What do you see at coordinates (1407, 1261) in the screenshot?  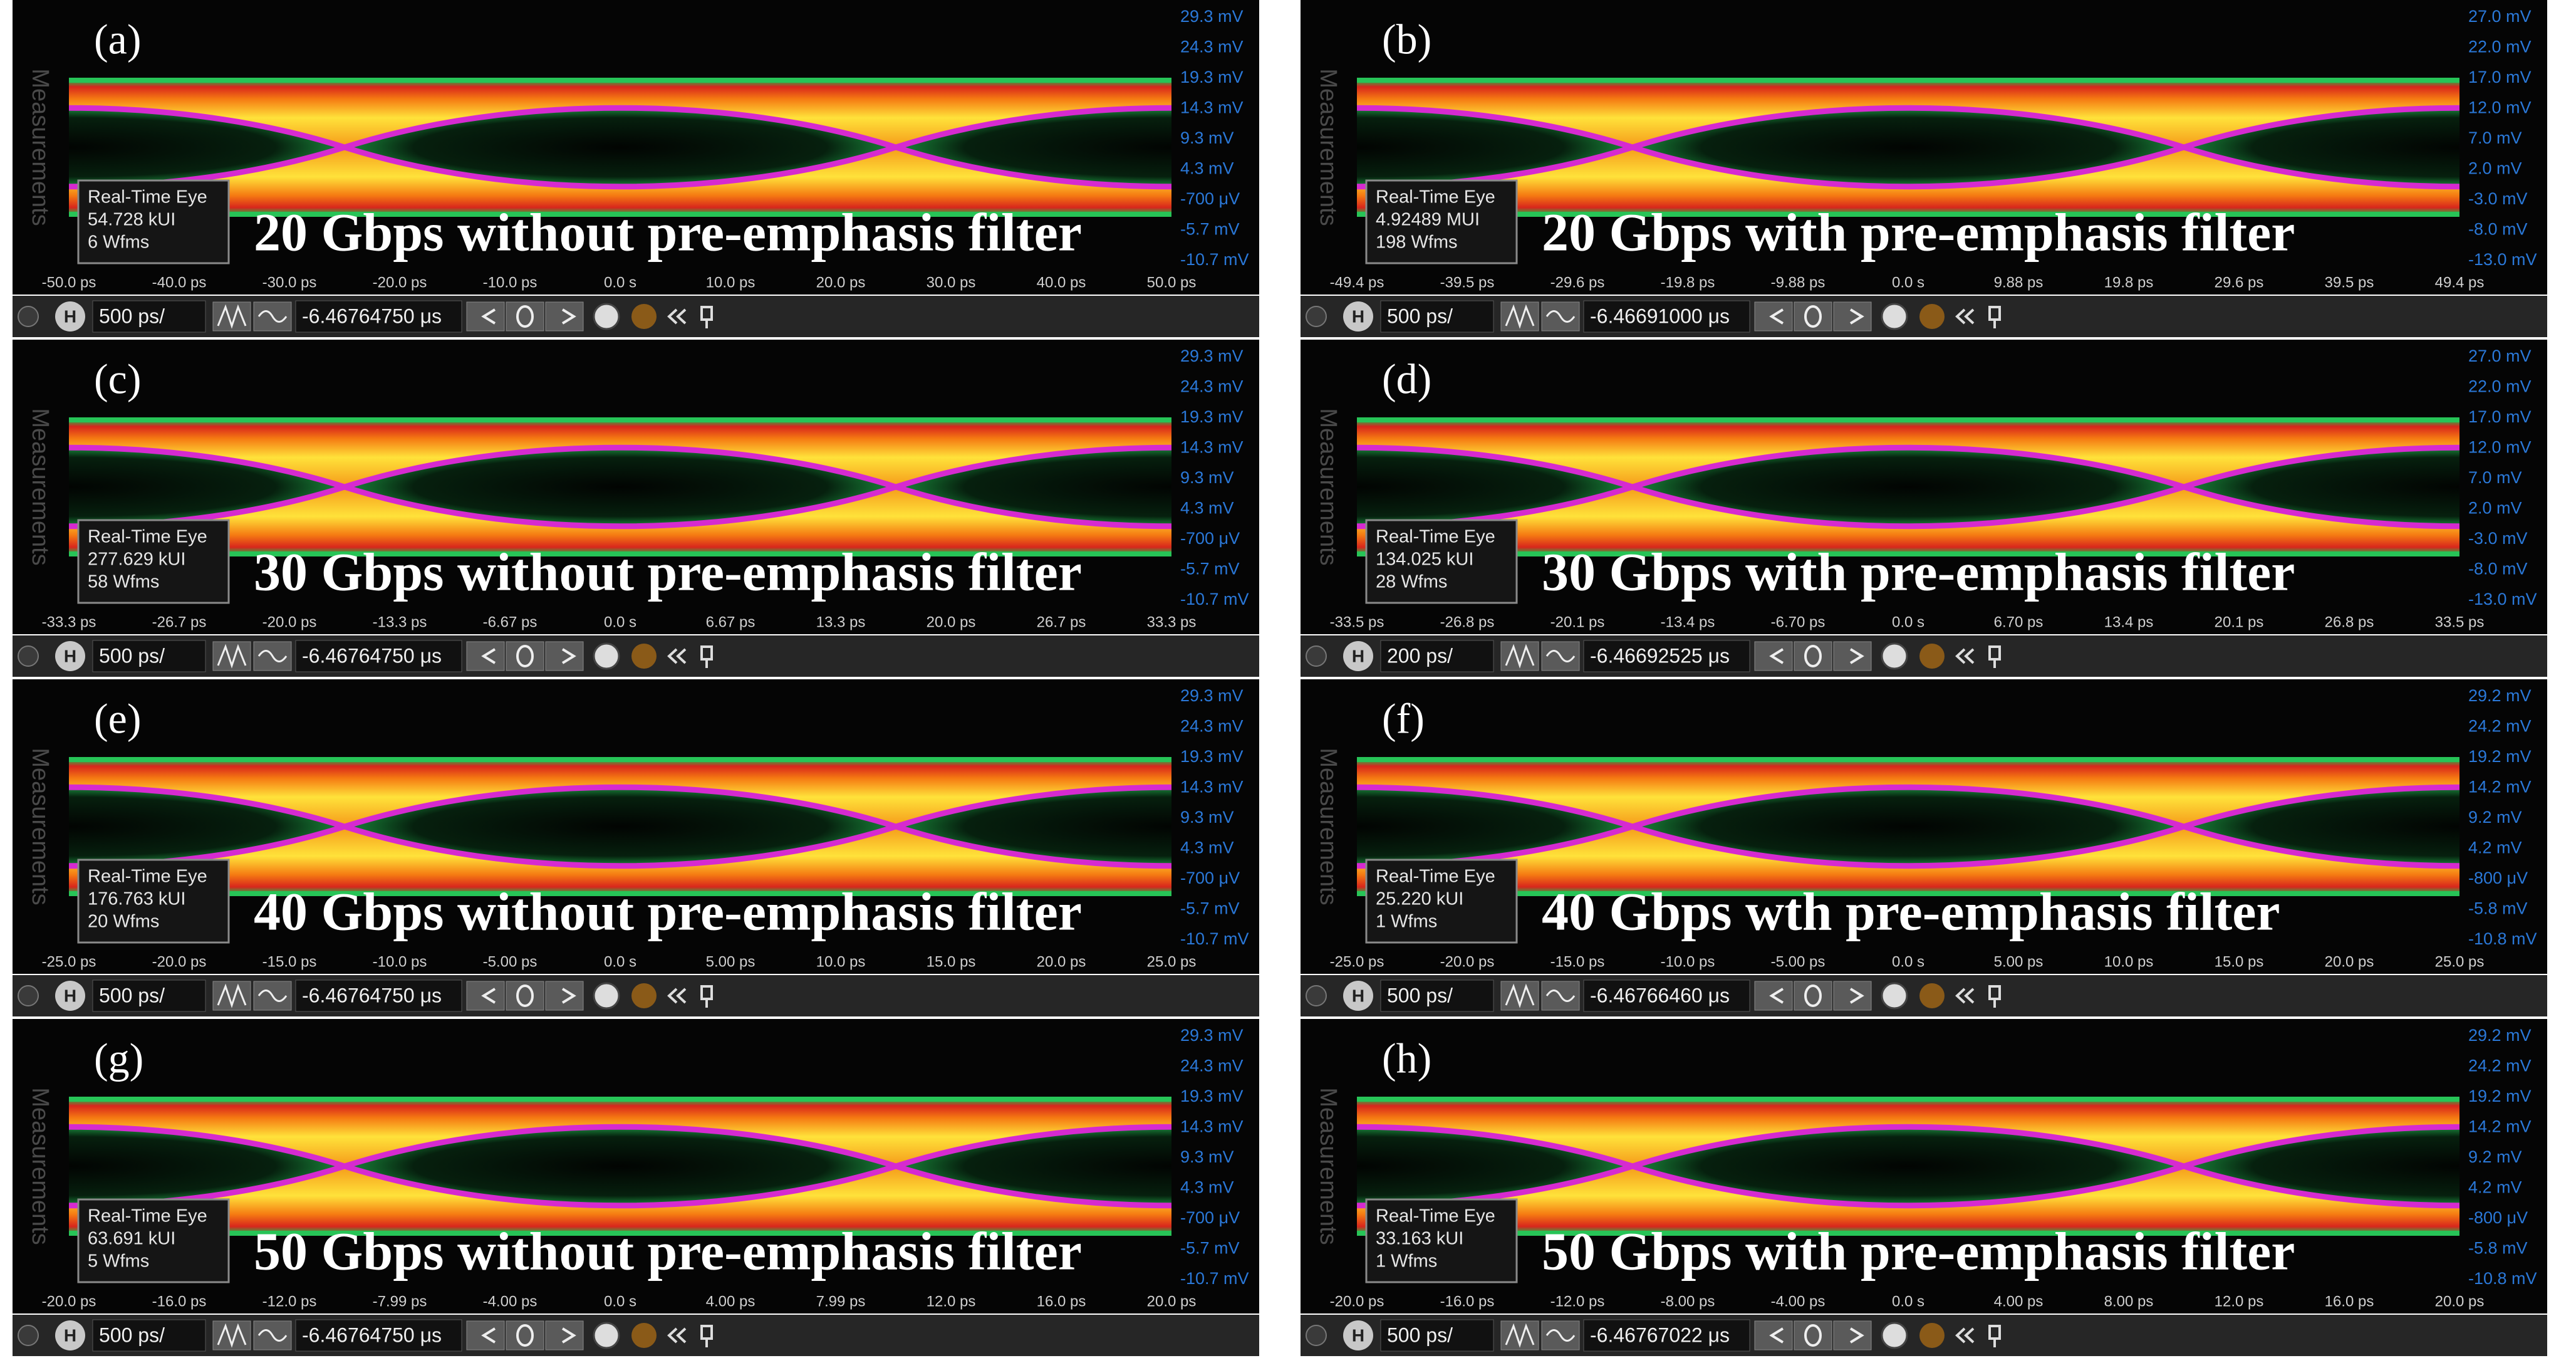 I see `info-line: 1 Wfms` at bounding box center [1407, 1261].